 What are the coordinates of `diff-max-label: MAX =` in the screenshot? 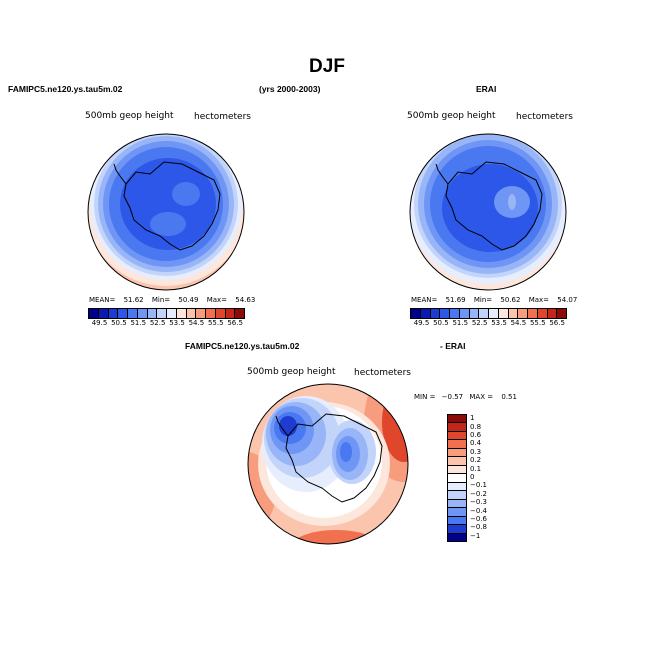 It's located at (481, 397).